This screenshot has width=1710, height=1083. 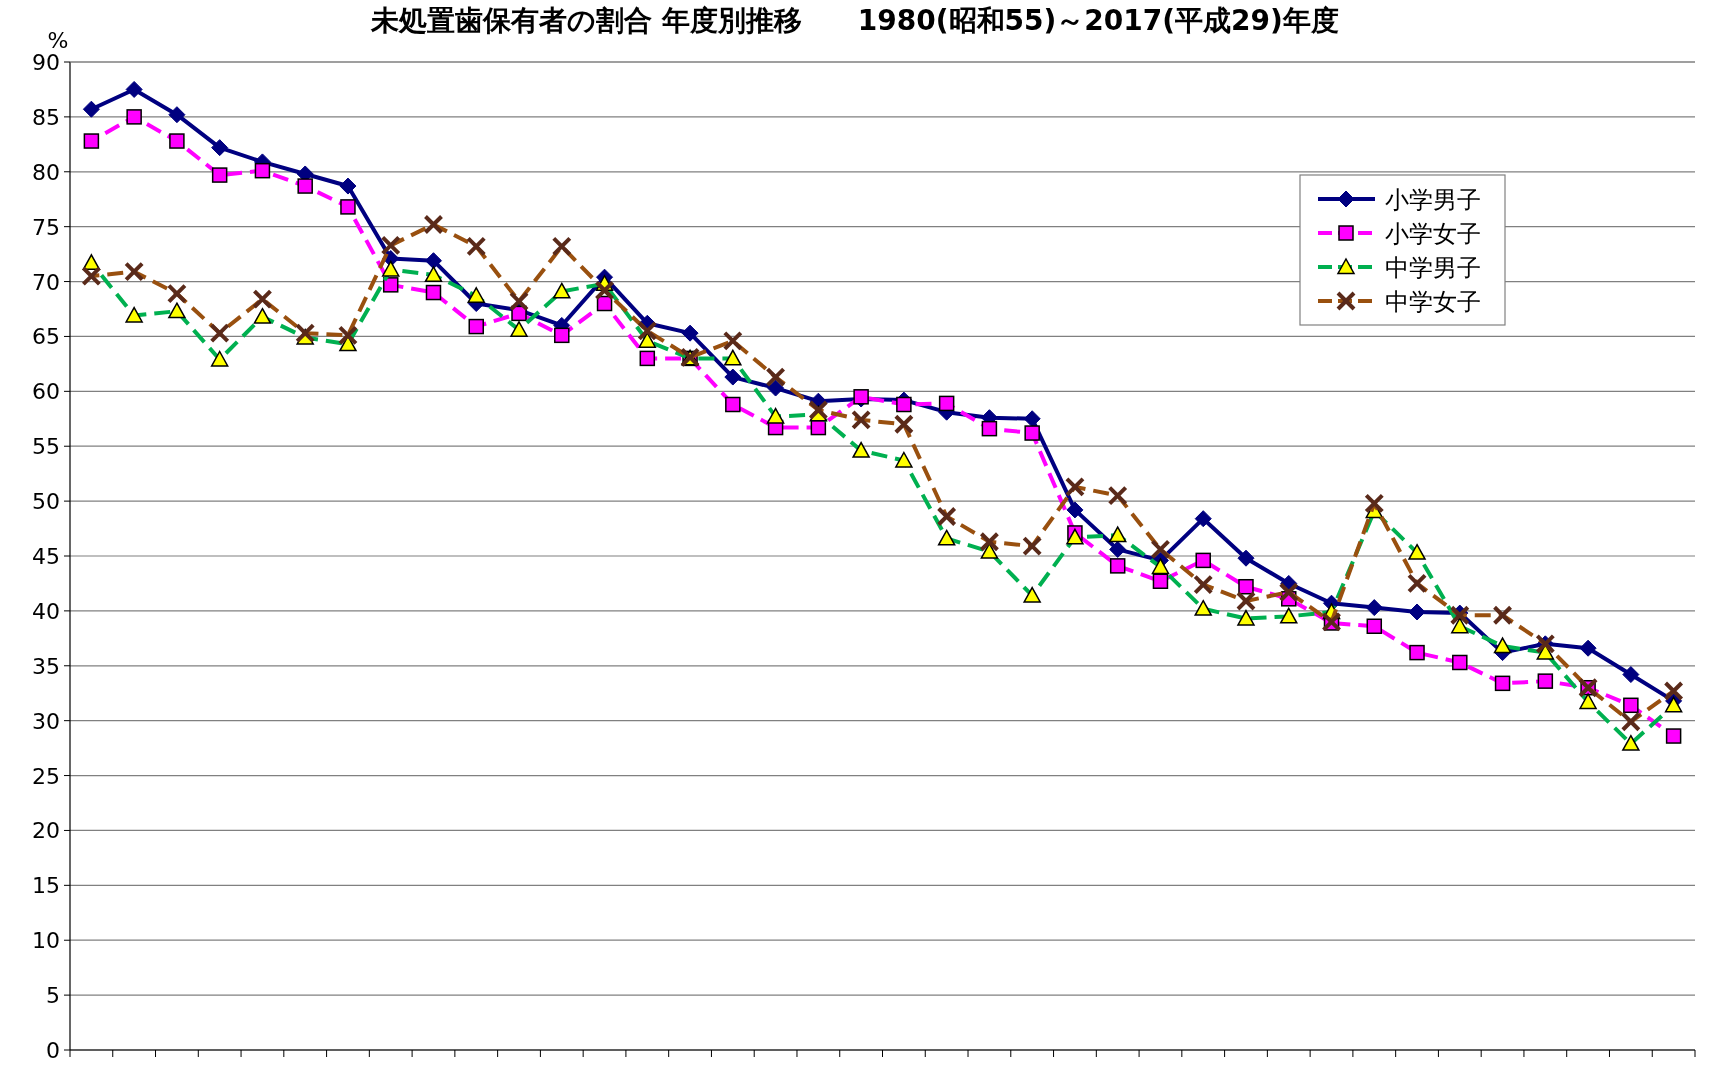 I want to click on legend-label: 中学女子, so click(x=1433, y=302).